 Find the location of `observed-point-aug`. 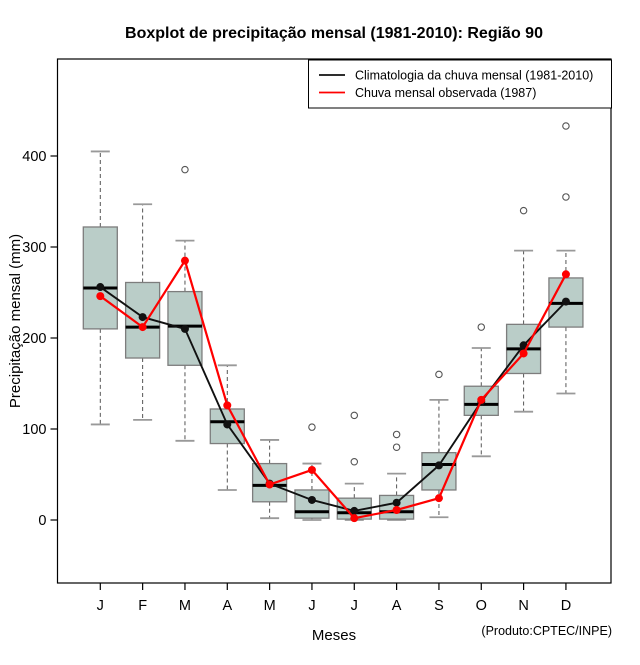

observed-point-aug is located at coordinates (396, 509).